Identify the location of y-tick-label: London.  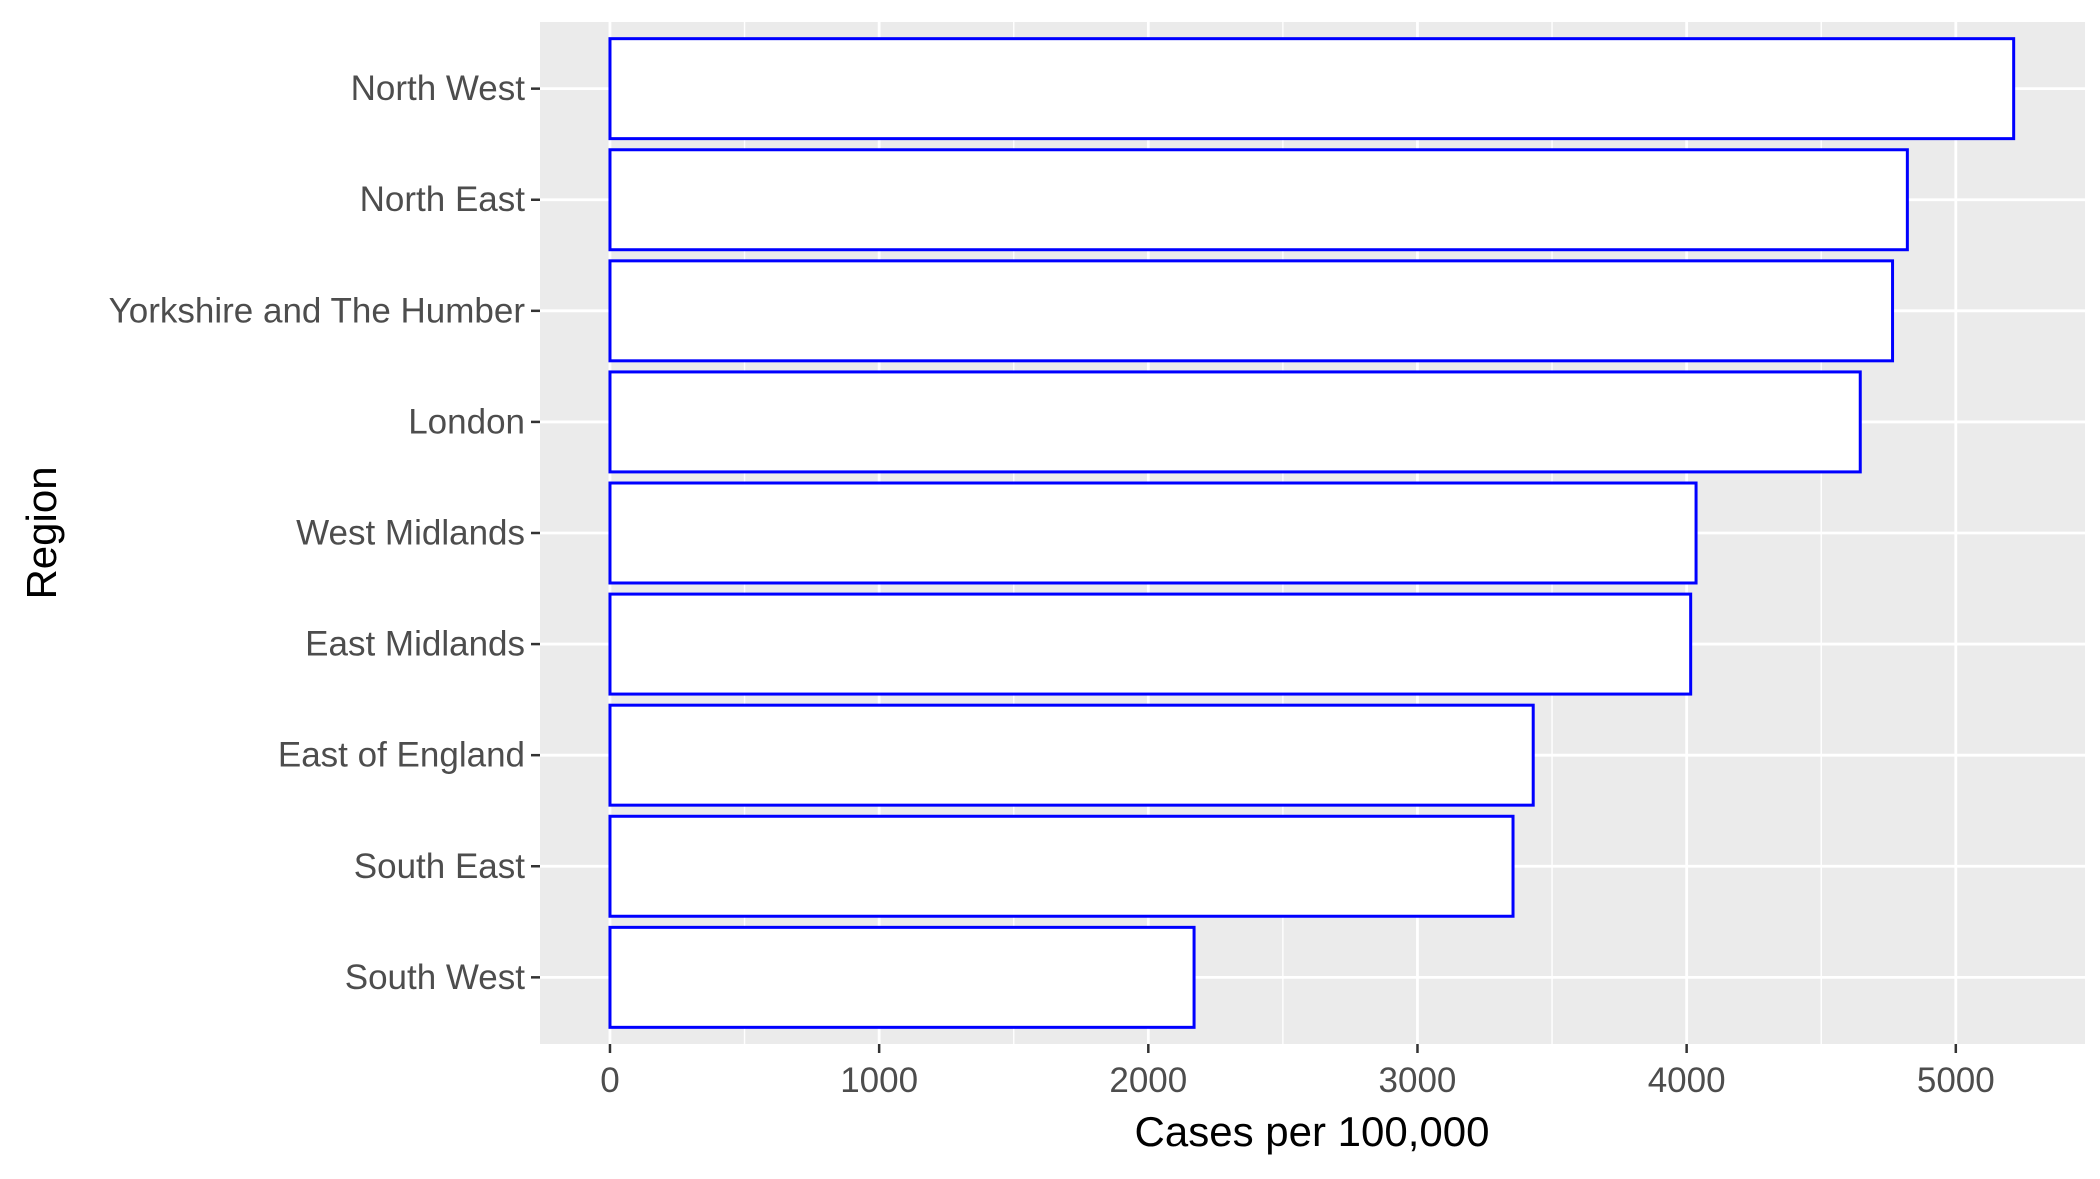
(466, 421).